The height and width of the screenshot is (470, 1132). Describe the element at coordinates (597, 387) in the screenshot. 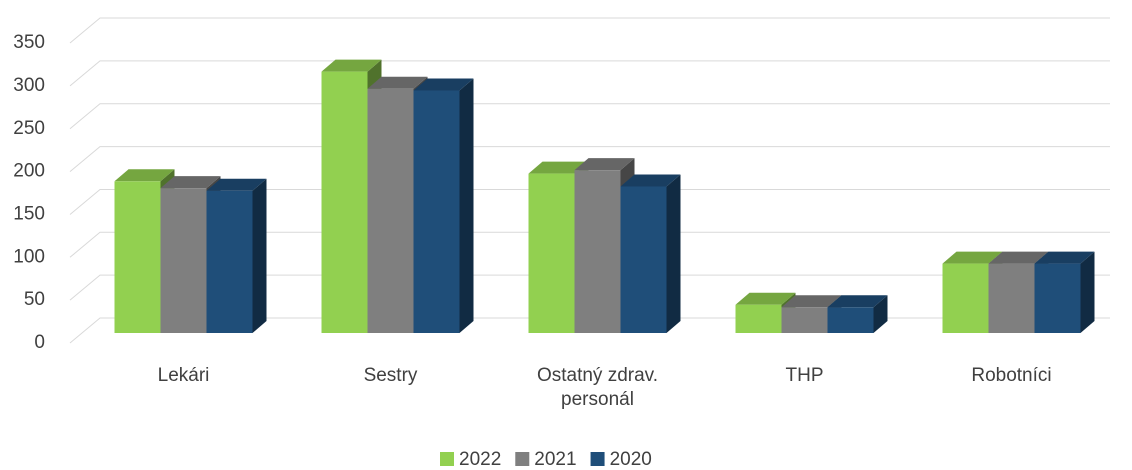

I see `x-tick-label: Ostatný zdrav. personál` at that location.